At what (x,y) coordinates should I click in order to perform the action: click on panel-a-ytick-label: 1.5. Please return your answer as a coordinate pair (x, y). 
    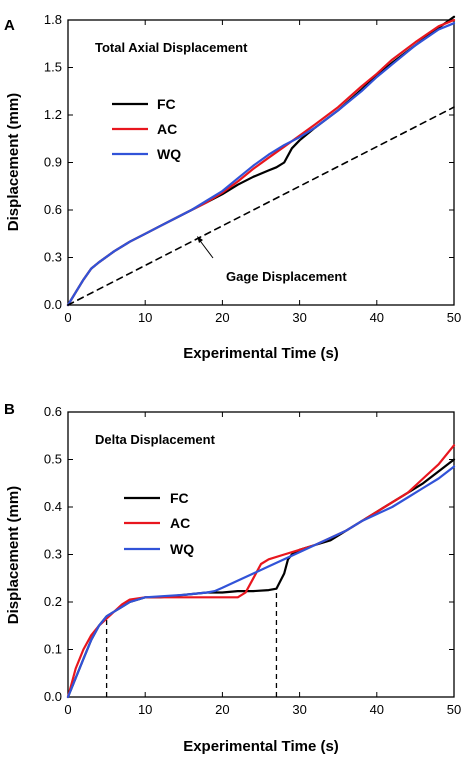
    Looking at the image, I should click on (53, 67).